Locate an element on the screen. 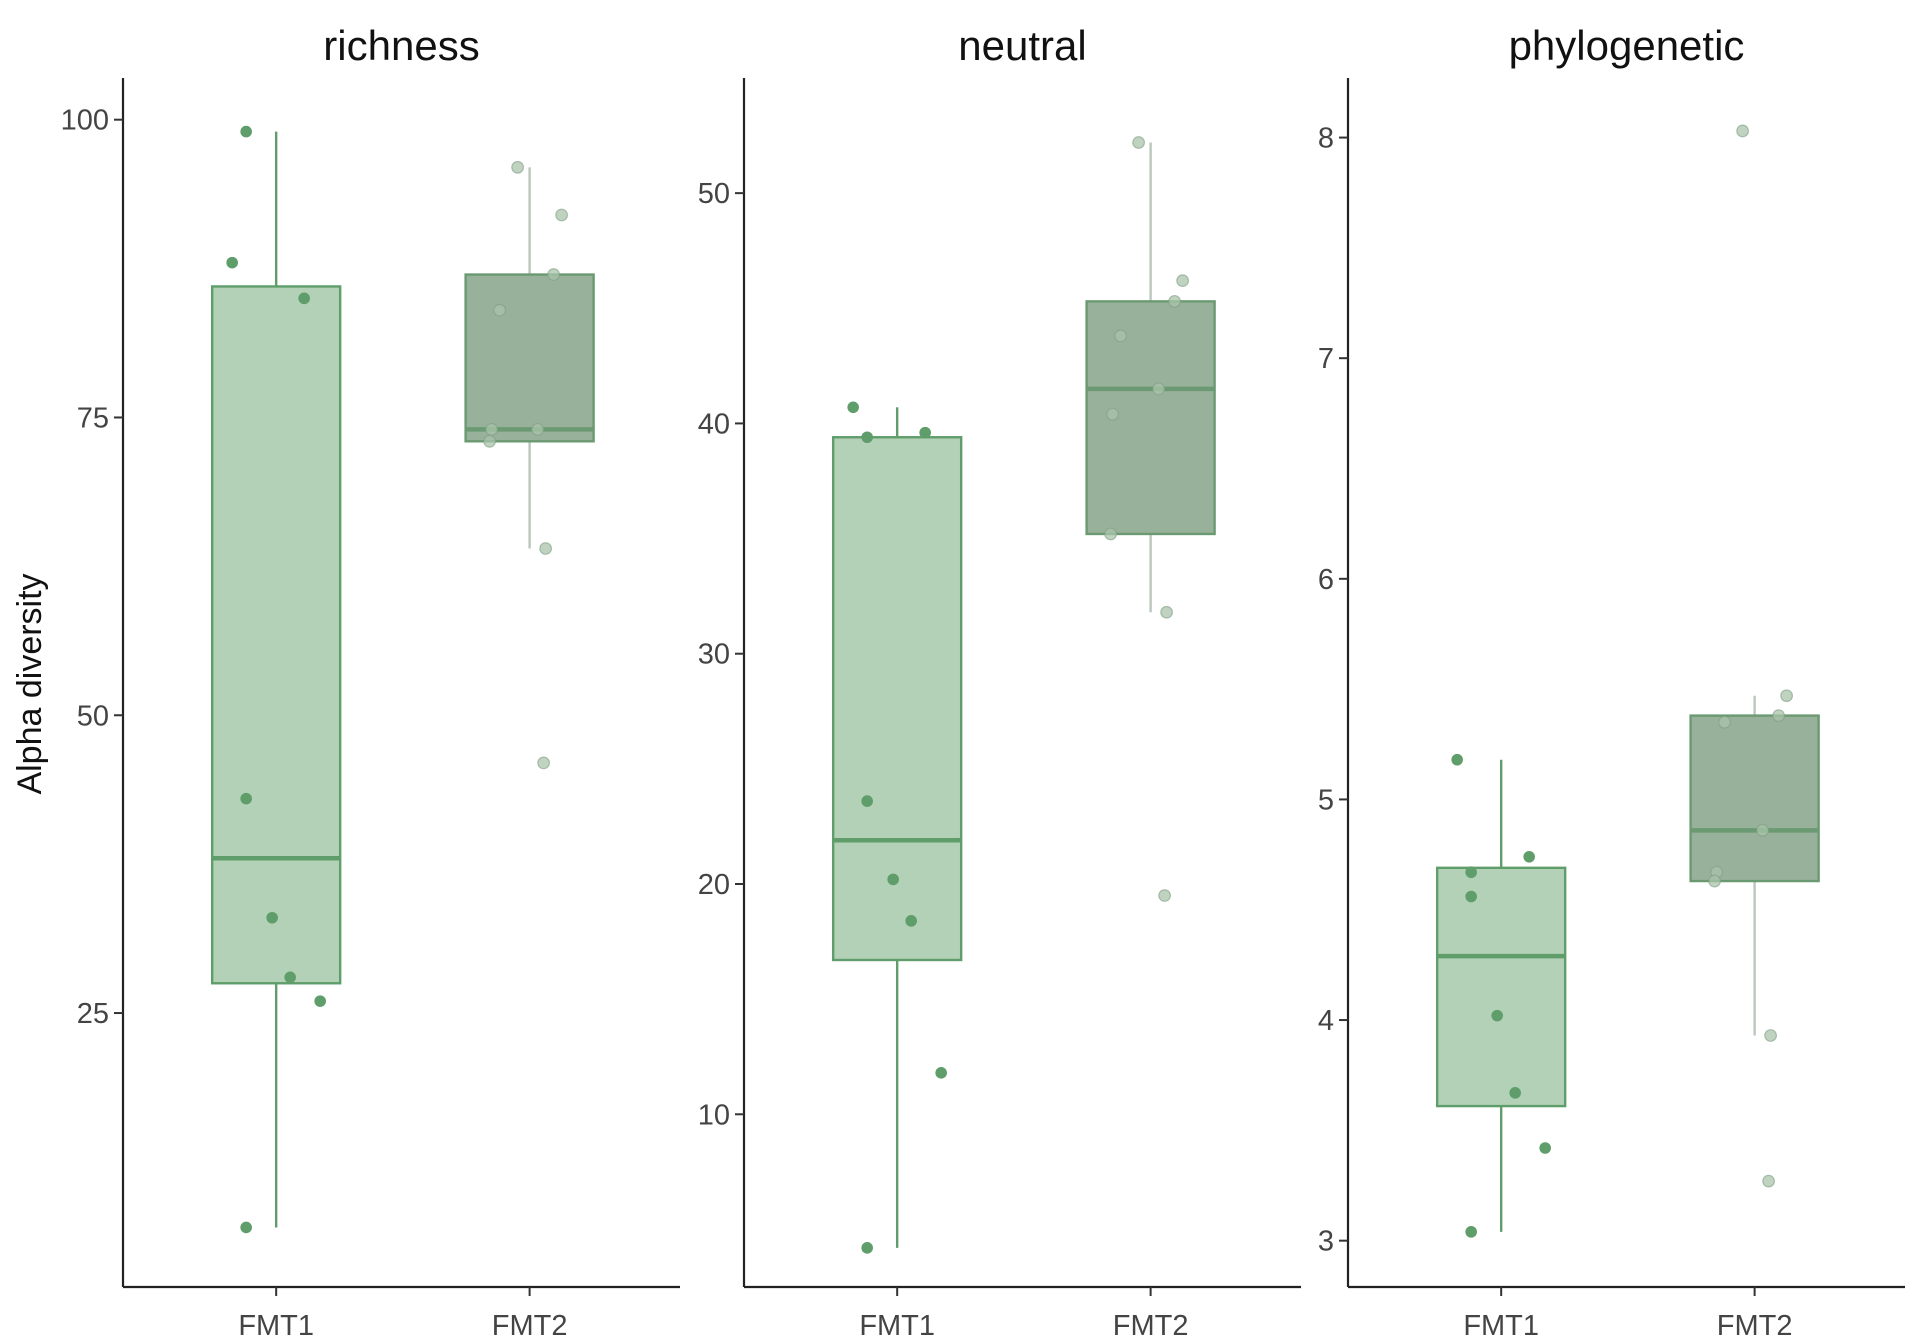  y-axis-title: Alpha diversity is located at coordinates (30, 683).